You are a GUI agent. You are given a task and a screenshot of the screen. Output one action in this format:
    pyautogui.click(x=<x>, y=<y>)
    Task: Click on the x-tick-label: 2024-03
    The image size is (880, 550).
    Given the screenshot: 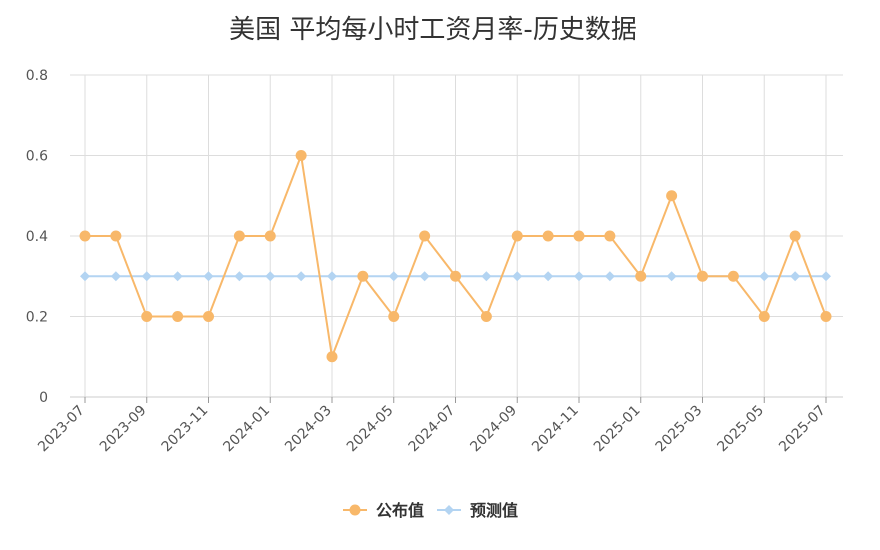 What is the action you would take?
    pyautogui.click(x=308, y=429)
    